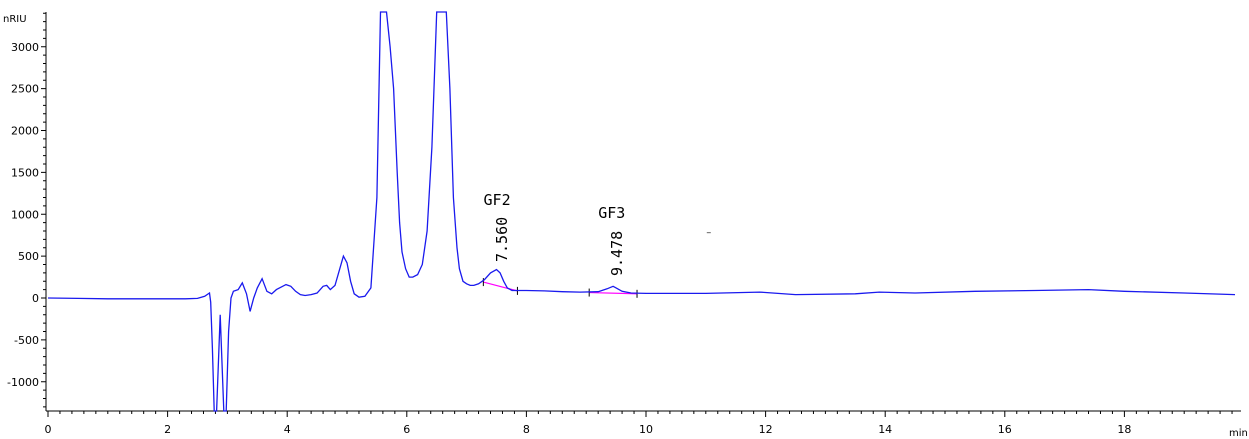  Describe the element at coordinates (1238, 433) in the screenshot. I see `x-axis-unit-label: min` at that location.